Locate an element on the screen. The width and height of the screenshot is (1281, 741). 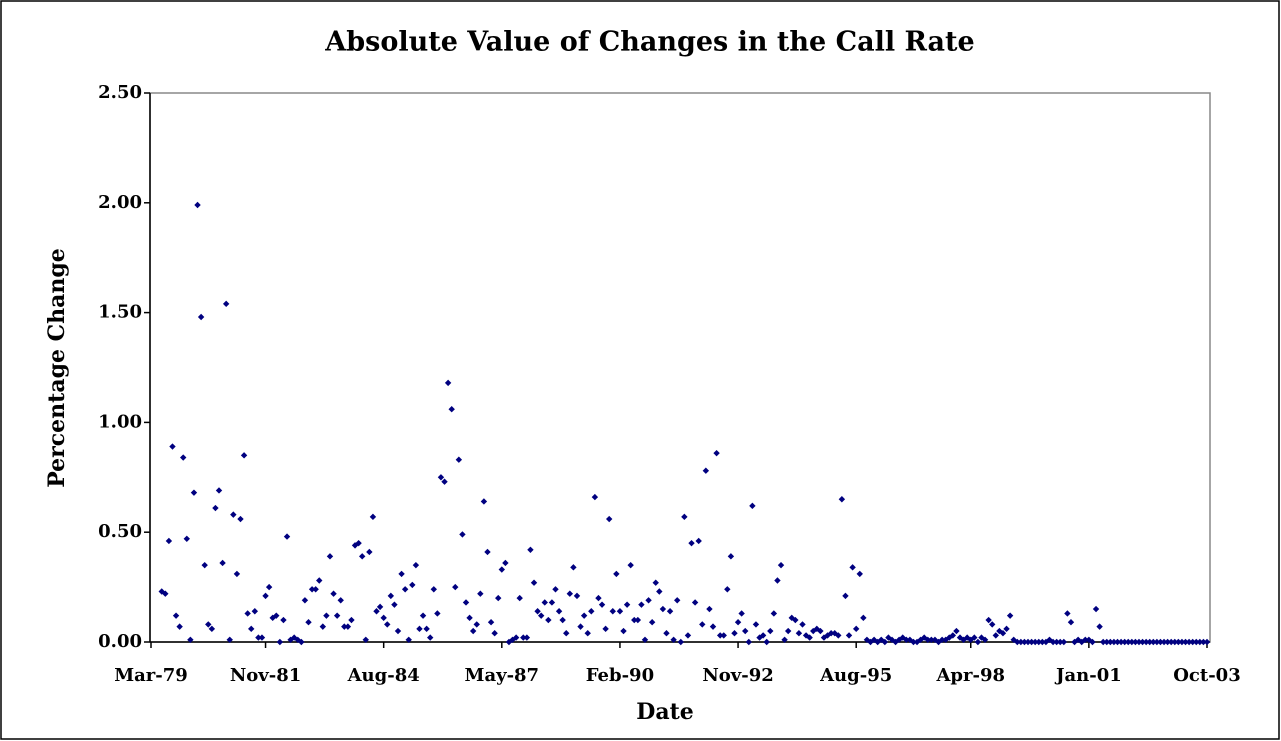
y-tick-label: 2.00 is located at coordinates (120, 202).